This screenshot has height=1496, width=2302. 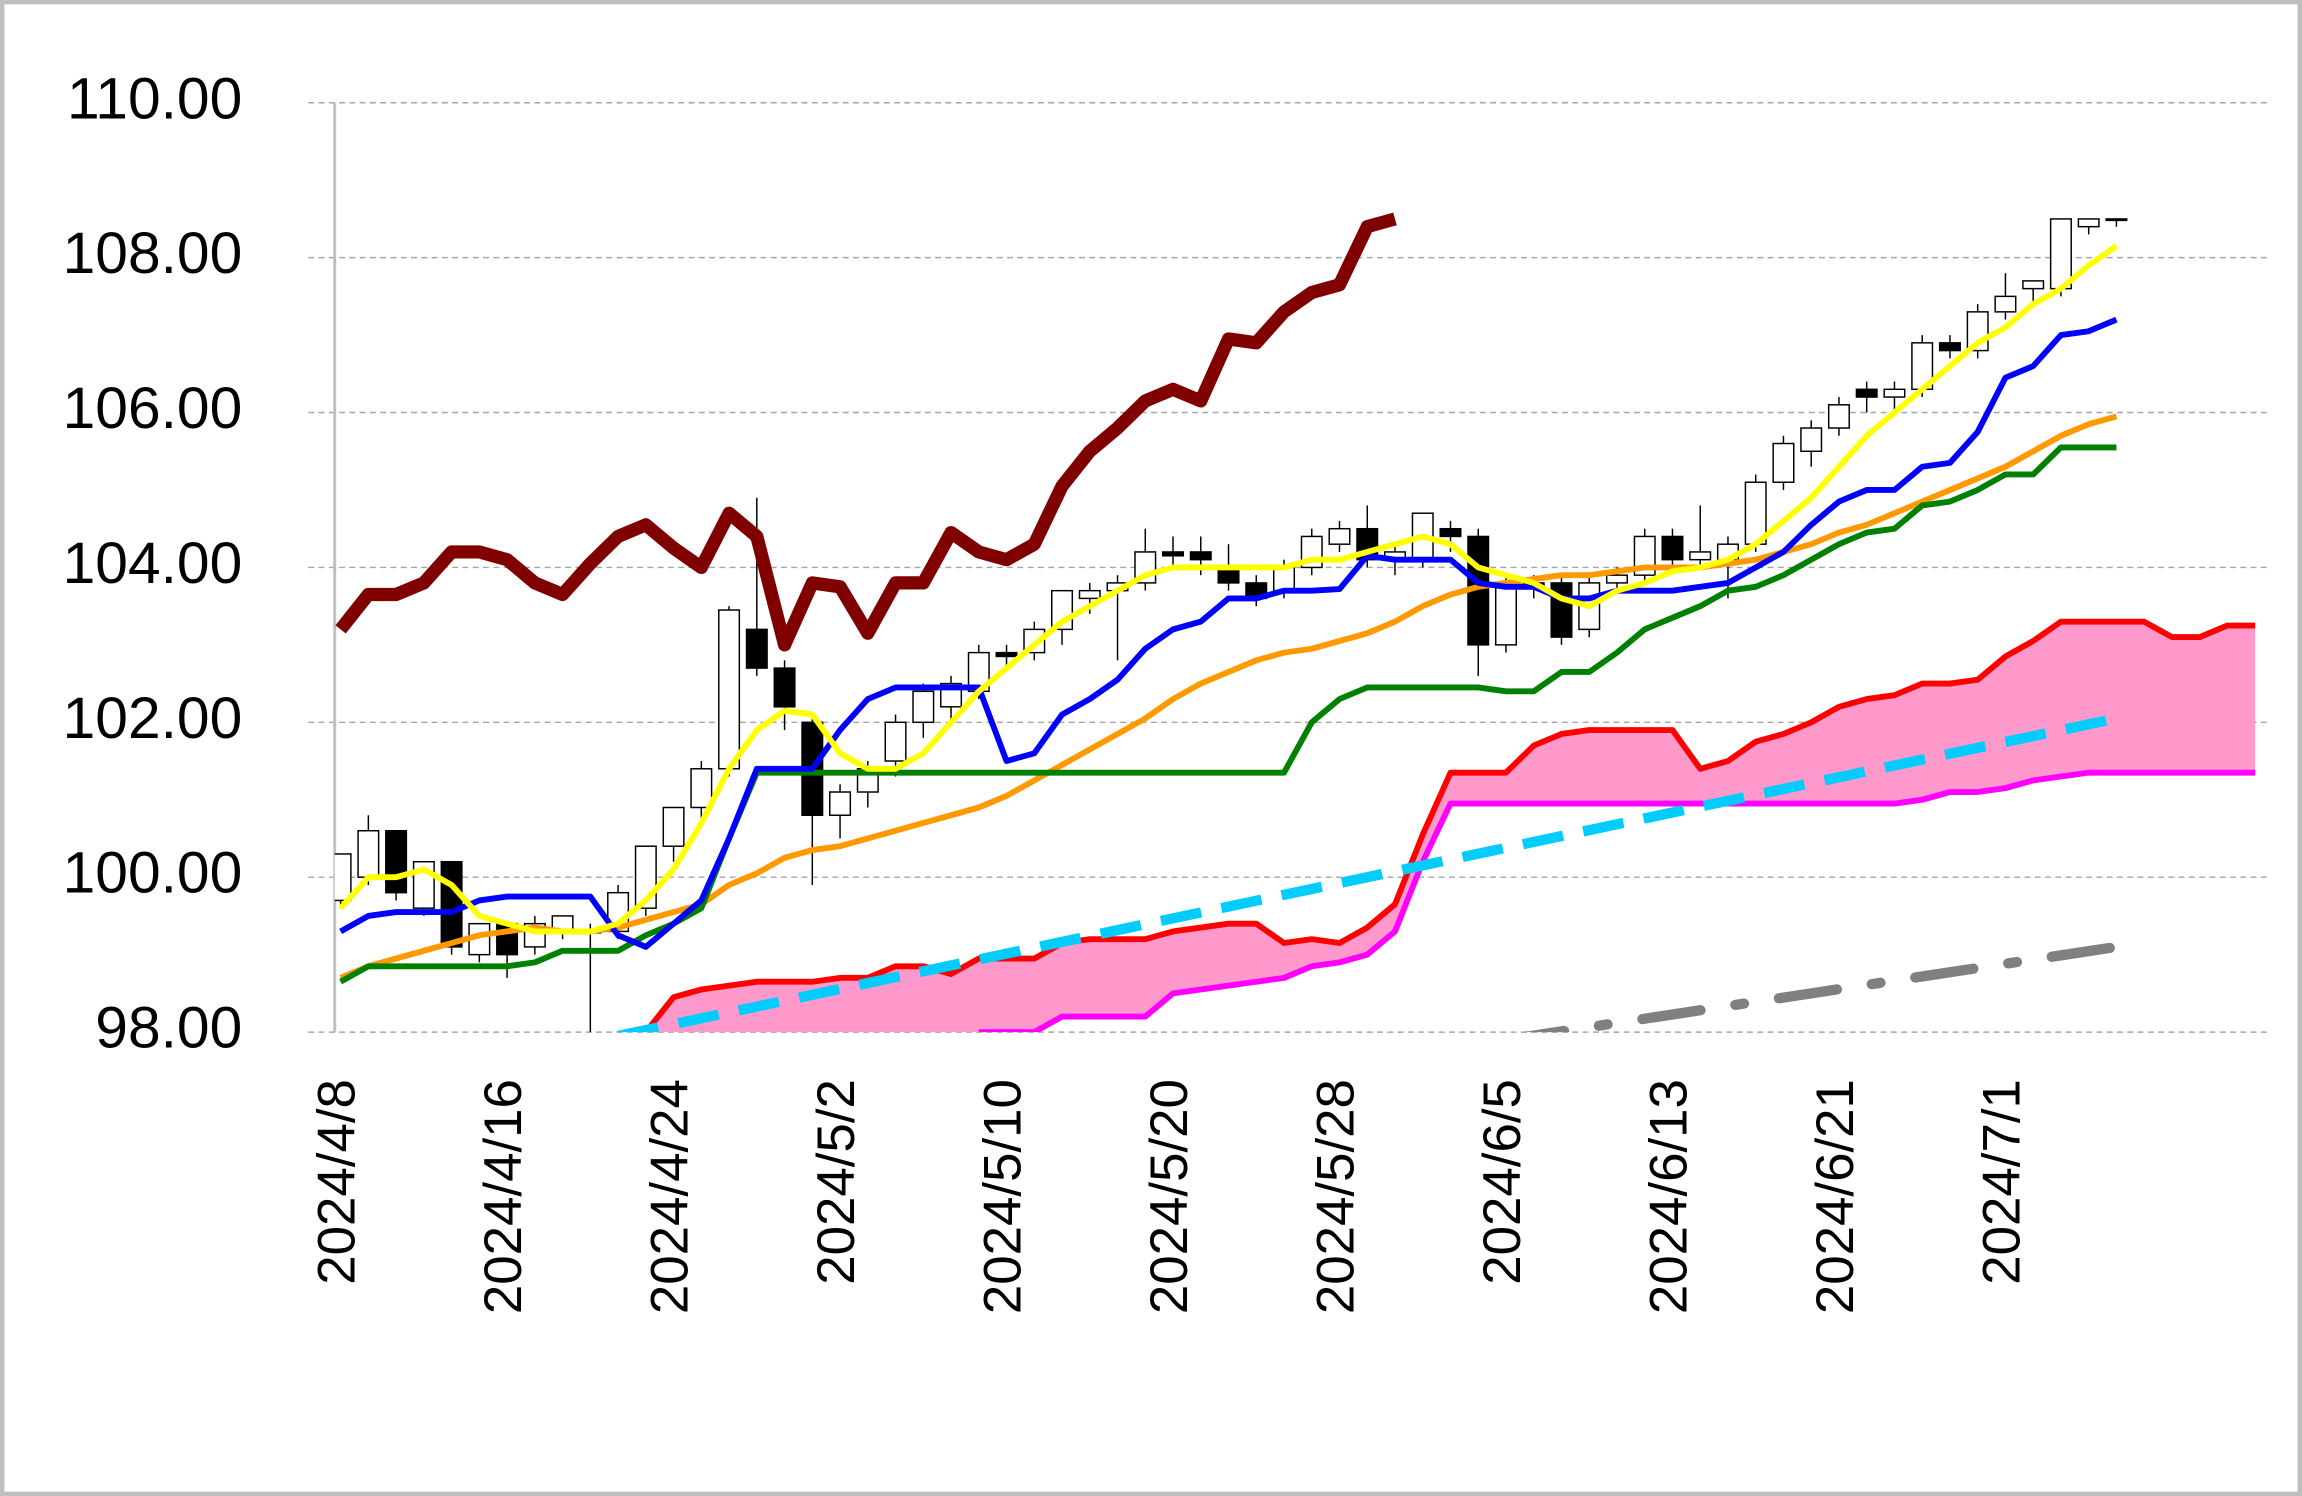 What do you see at coordinates (2001, 1182) in the screenshot?
I see `x-tick-label: 2024/7/1` at bounding box center [2001, 1182].